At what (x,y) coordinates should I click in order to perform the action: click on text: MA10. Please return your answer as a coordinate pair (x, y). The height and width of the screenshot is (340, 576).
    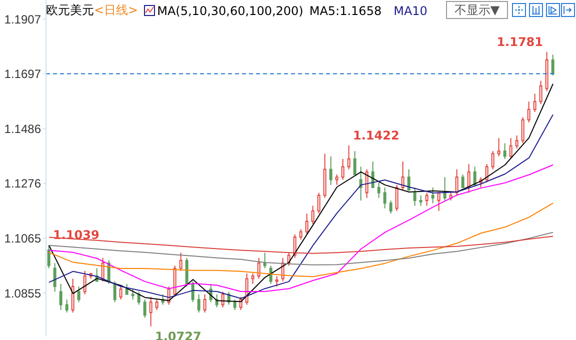
    Looking at the image, I should click on (411, 11).